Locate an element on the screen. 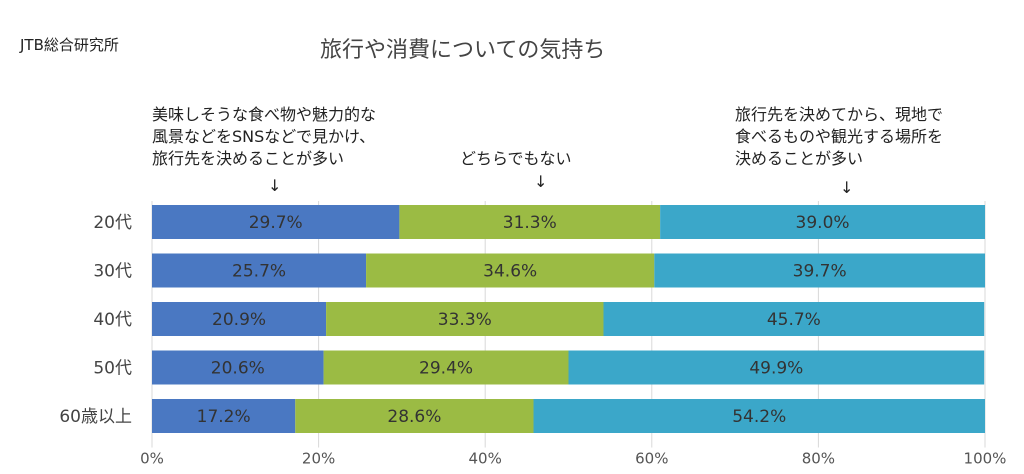 The image size is (1024, 474). data-label: 54.2% is located at coordinates (759, 417).